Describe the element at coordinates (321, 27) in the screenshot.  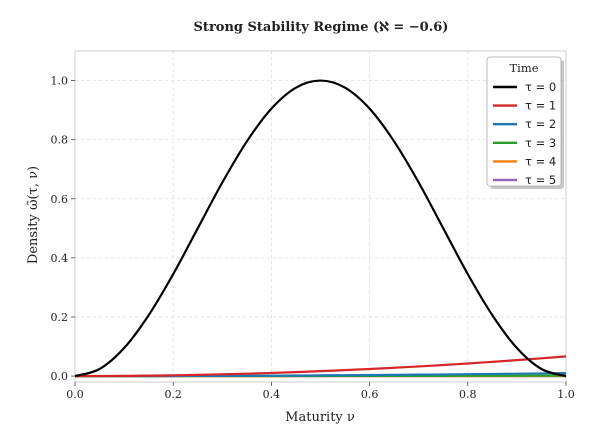
I see `chart-title: Strong Stability Regime (ℵ = −0.6)` at that location.